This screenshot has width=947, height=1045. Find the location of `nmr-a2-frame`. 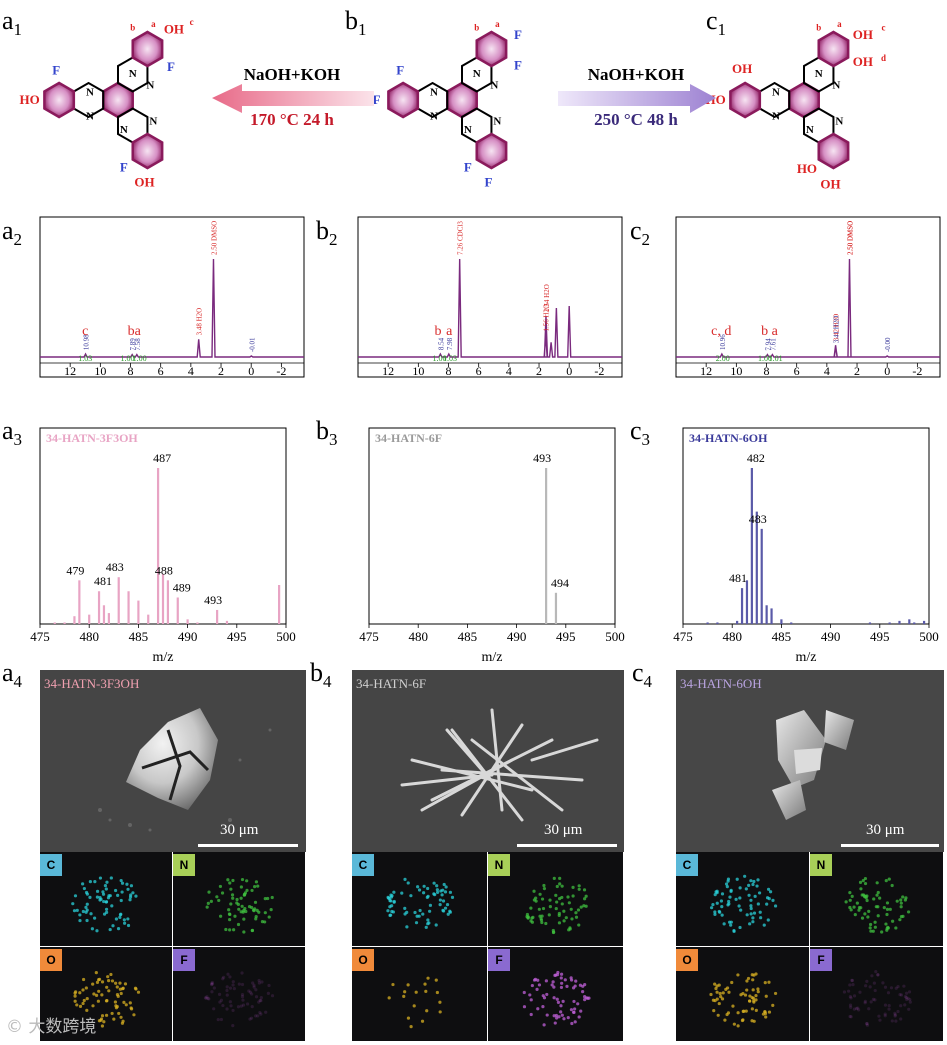

nmr-a2-frame is located at coordinates (172, 297).